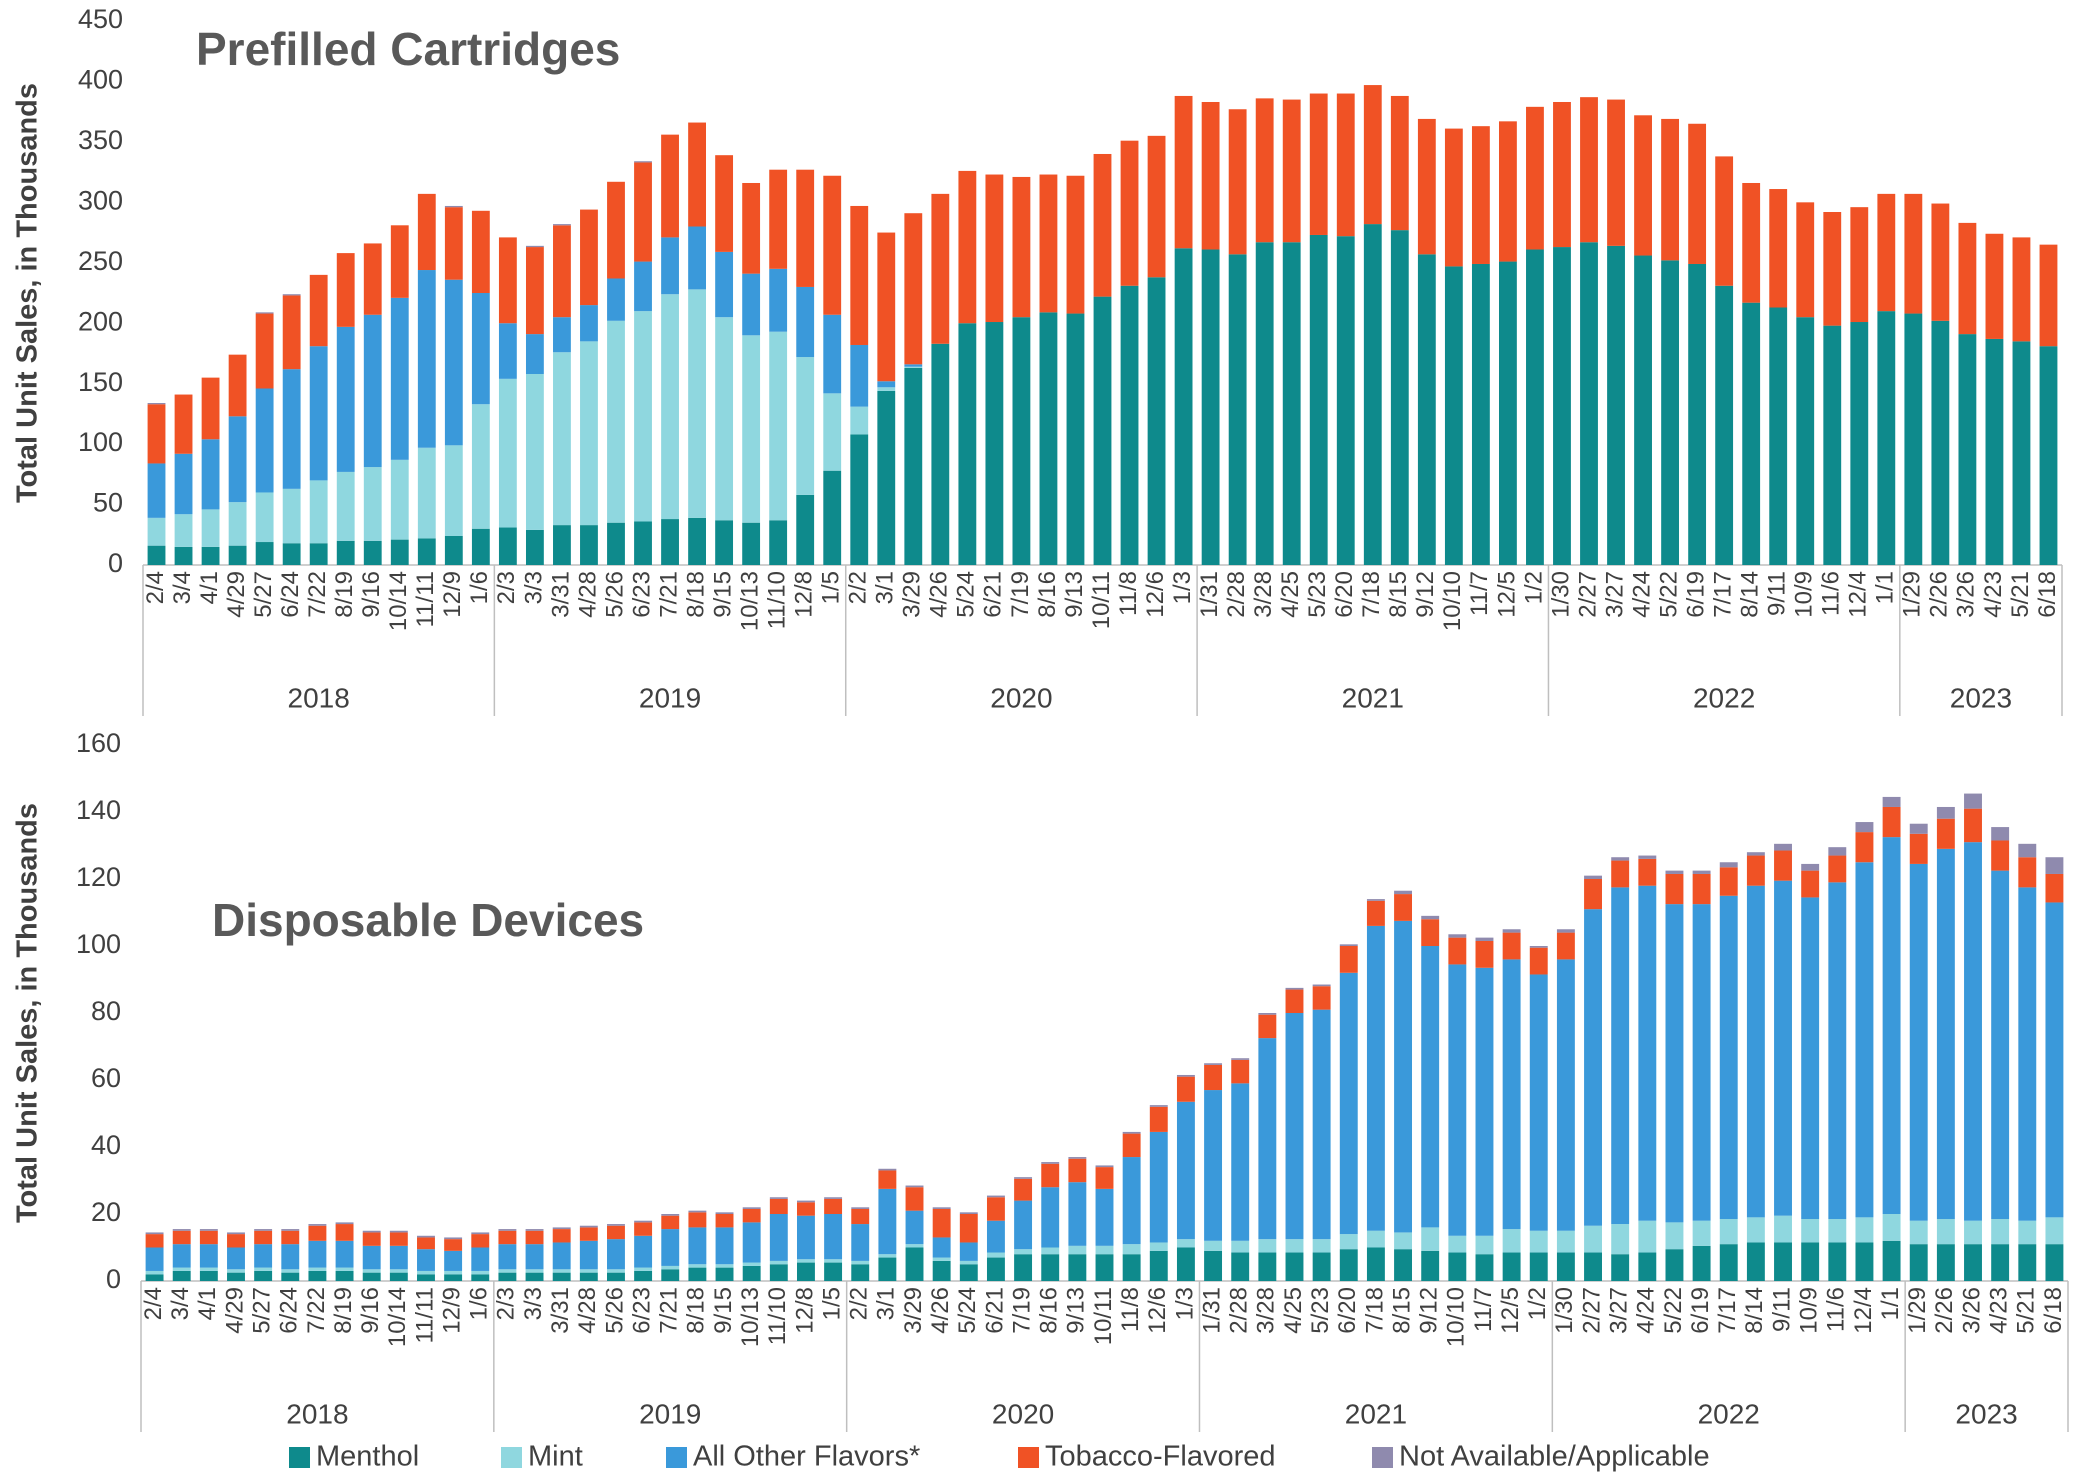 The width and height of the screenshot is (2079, 1476). I want to click on x-group-label: 2022, so click(1724, 697).